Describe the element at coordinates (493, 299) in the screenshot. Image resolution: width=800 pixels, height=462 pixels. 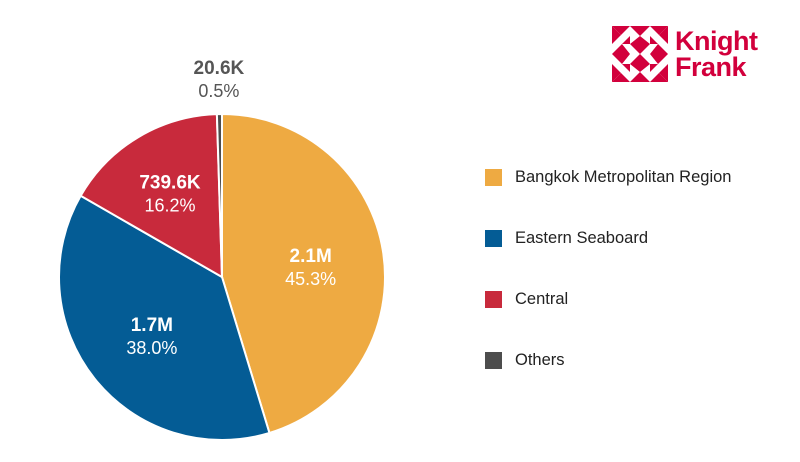
I see `legend-swatch-central` at that location.